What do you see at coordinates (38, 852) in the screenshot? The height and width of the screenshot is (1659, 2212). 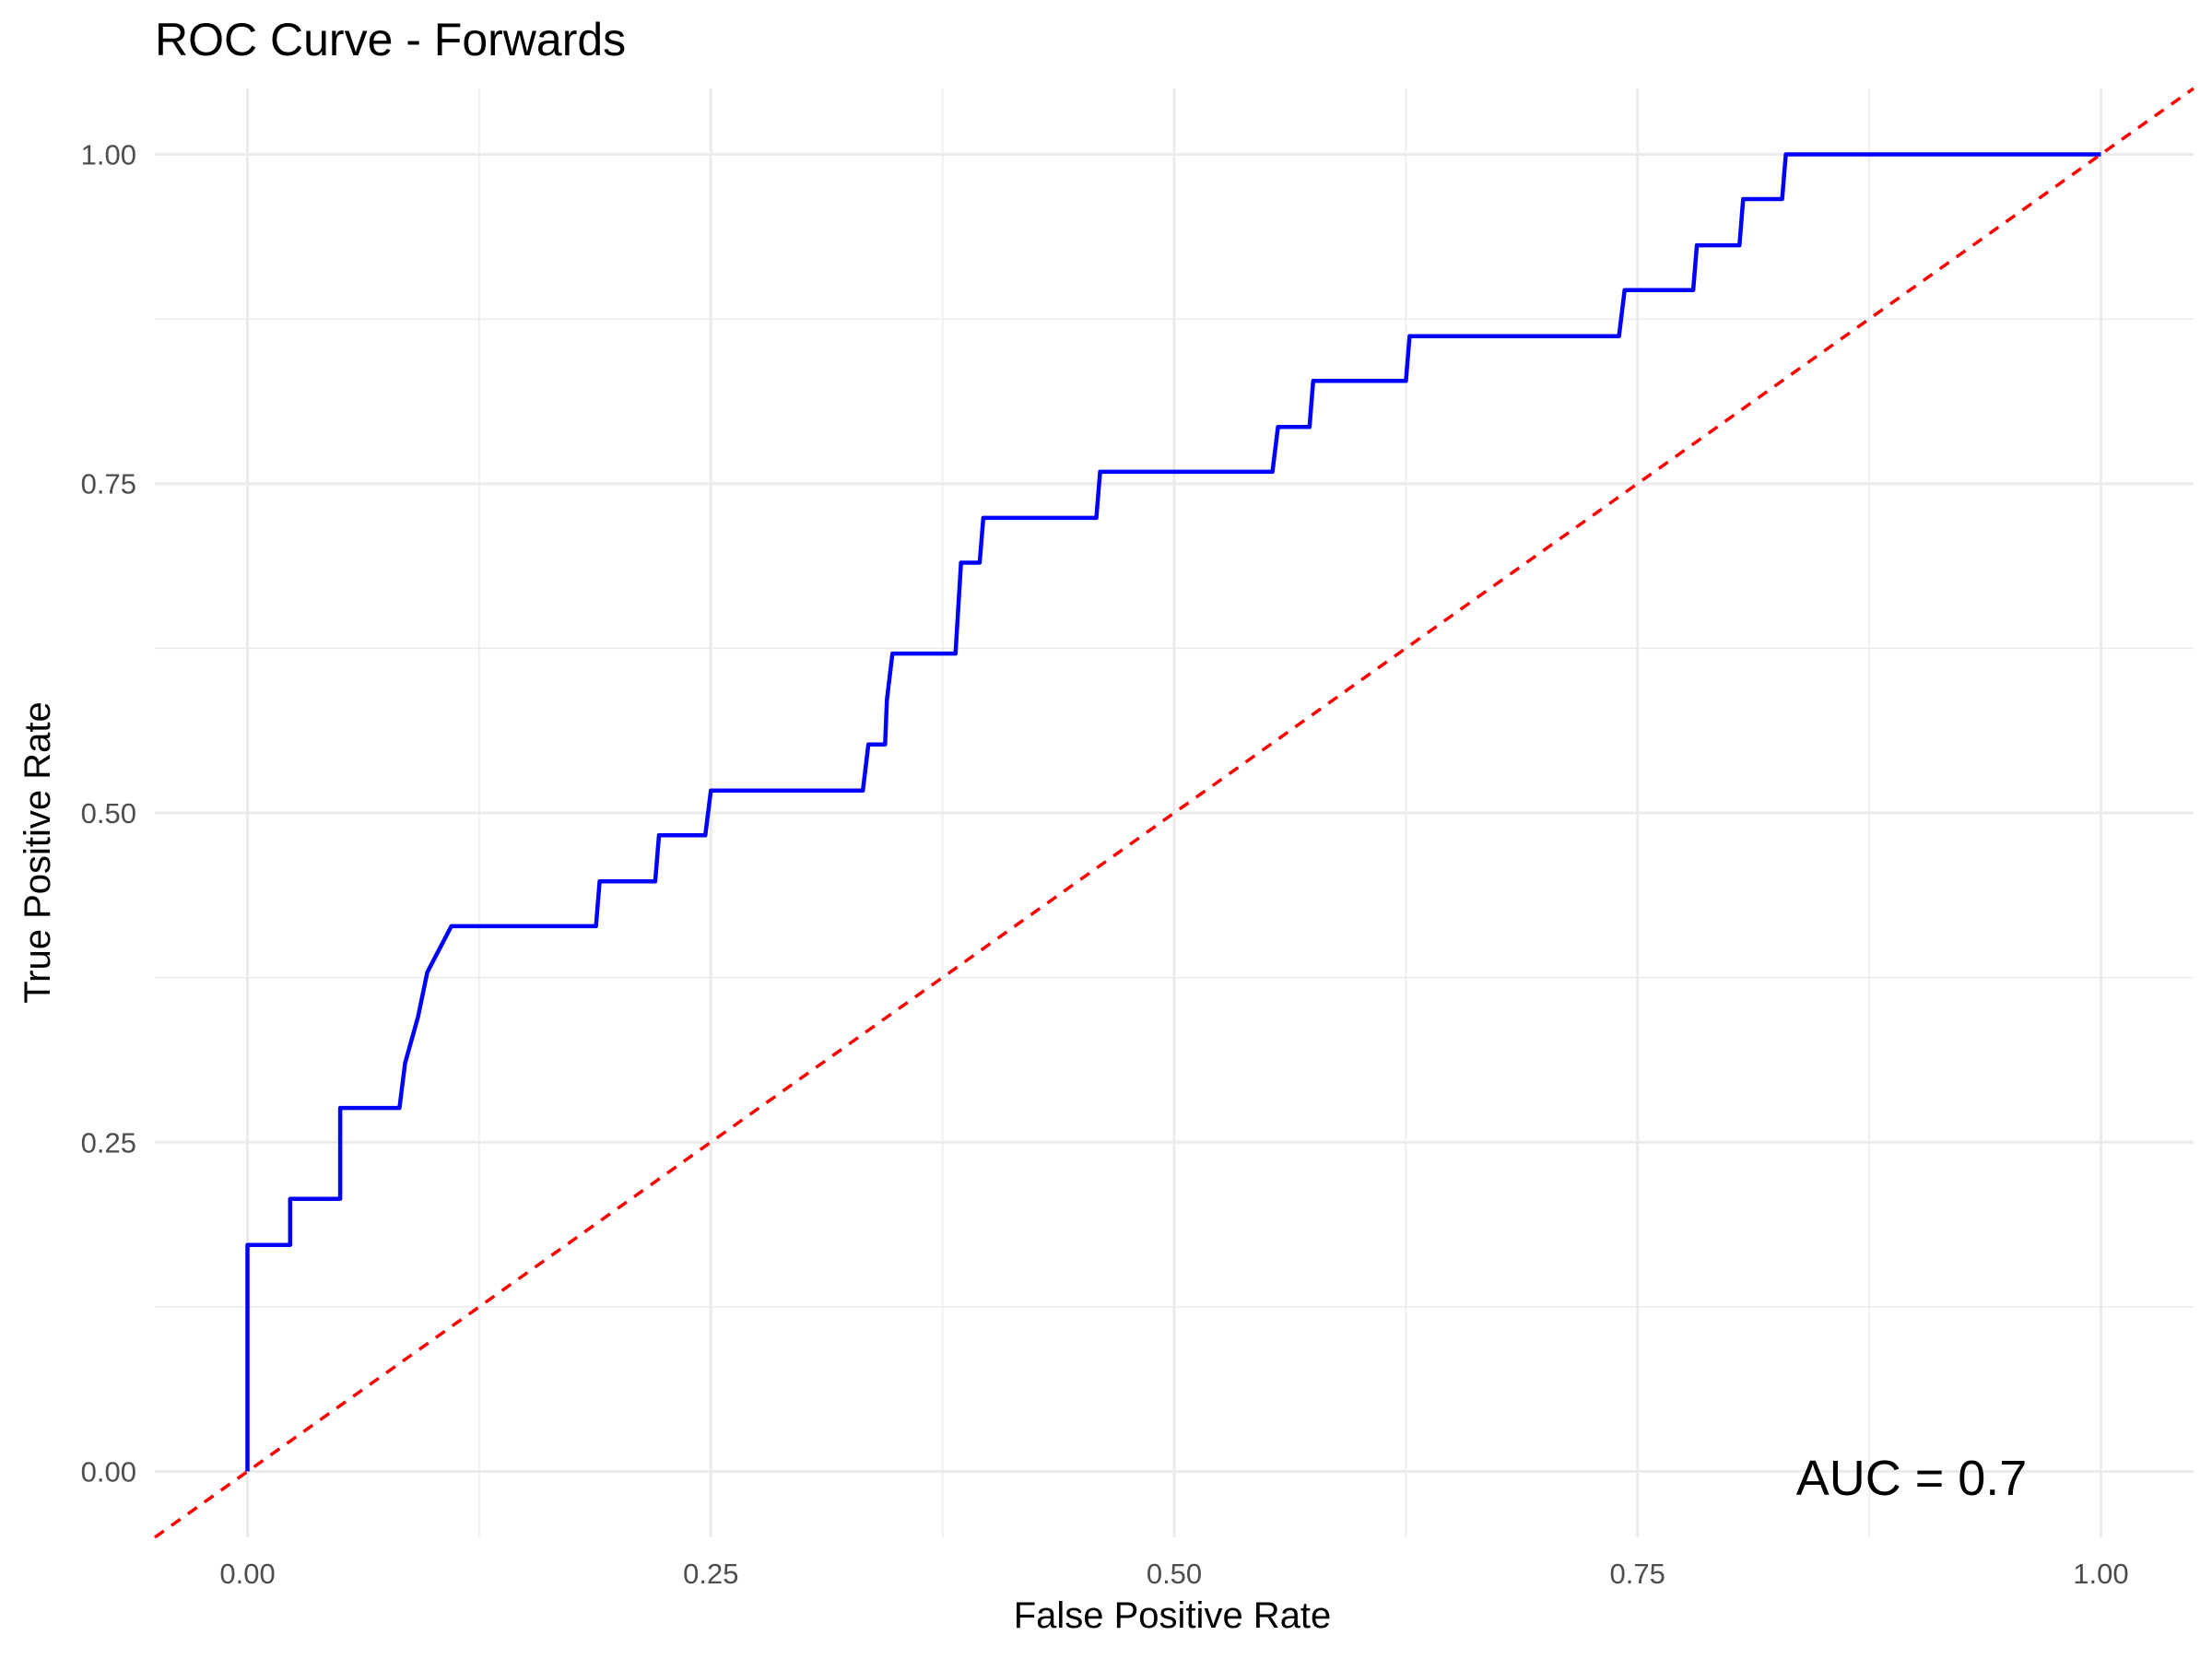 I see `y-axis-title: True Positive Rate` at bounding box center [38, 852].